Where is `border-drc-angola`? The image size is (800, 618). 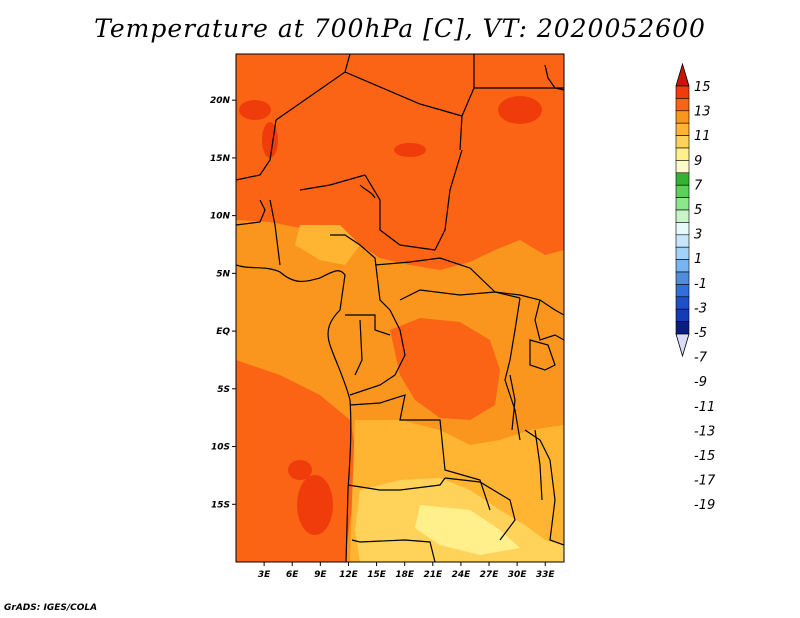 border-drc-angola is located at coordinates (420, 452).